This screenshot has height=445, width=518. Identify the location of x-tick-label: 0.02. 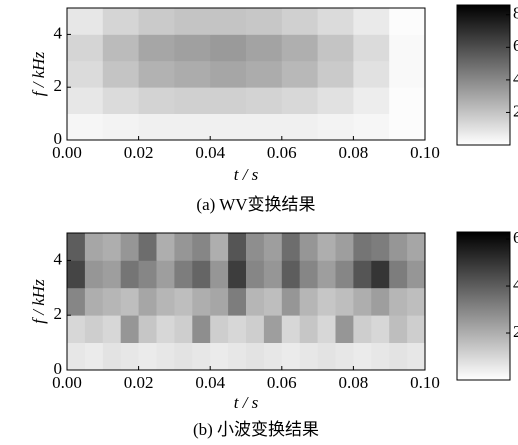
(139, 382).